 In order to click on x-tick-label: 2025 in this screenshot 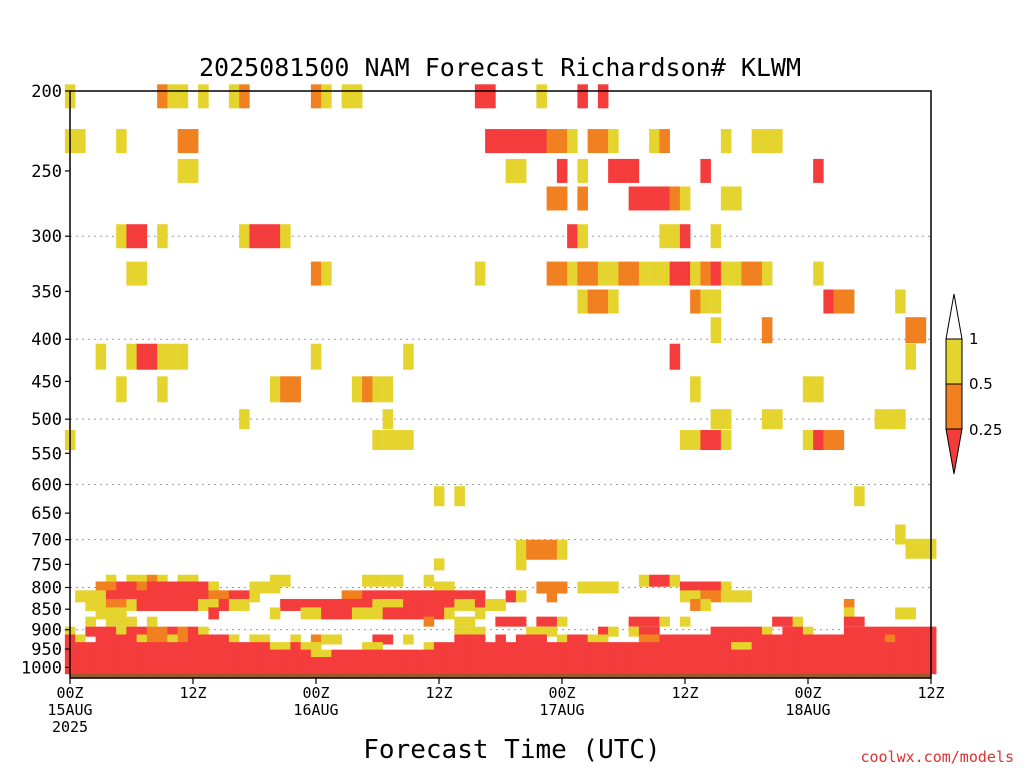, I will do `click(70, 727)`.